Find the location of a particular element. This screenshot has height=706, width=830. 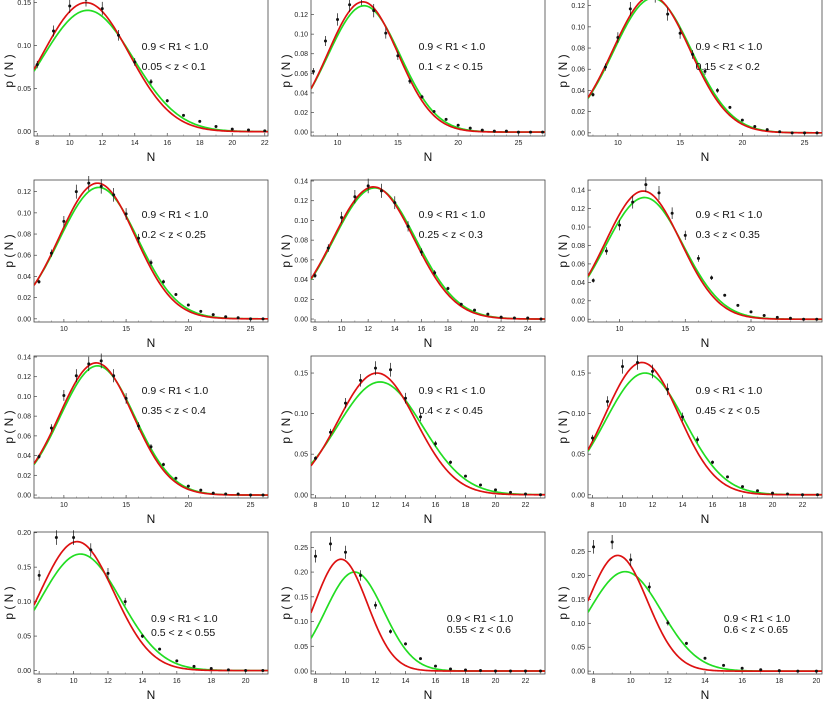

annotation-z-range: 0.5 < z < 0.55 is located at coordinates (183, 633).